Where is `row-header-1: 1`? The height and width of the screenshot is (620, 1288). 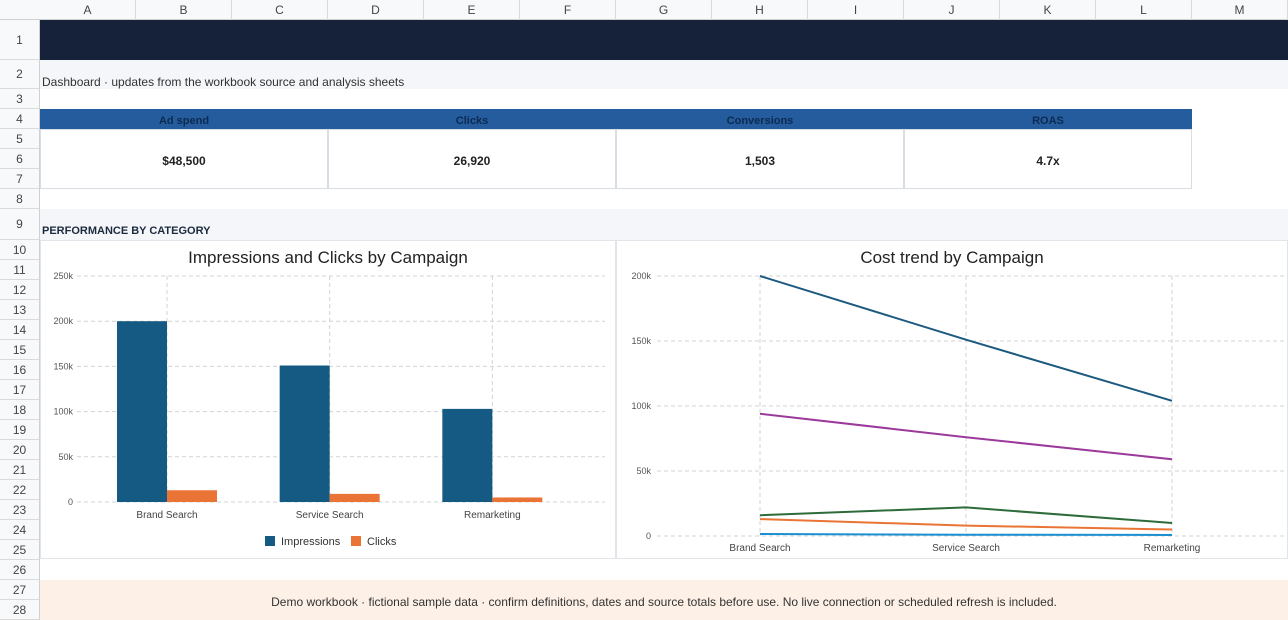
row-header-1: 1 is located at coordinates (20, 40).